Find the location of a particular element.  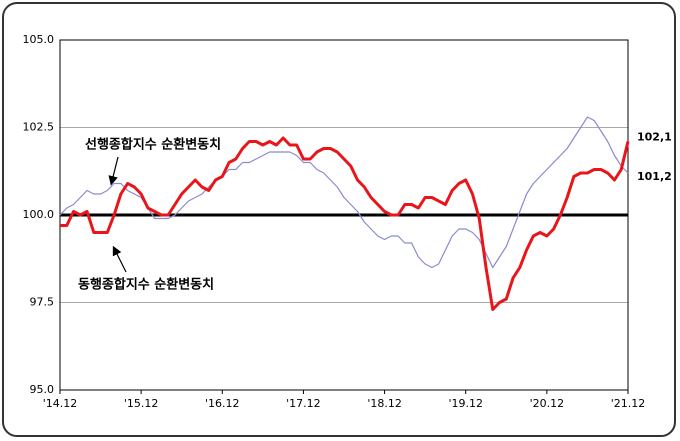

x-tick-label: '17.12 is located at coordinates (303, 403).